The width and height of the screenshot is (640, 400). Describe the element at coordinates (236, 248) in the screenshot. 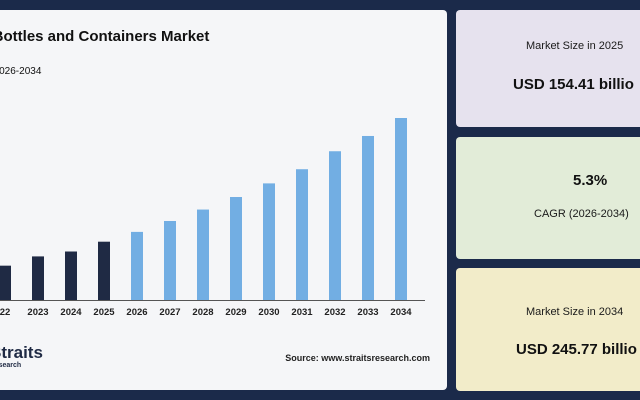

I see `bar-2029` at that location.